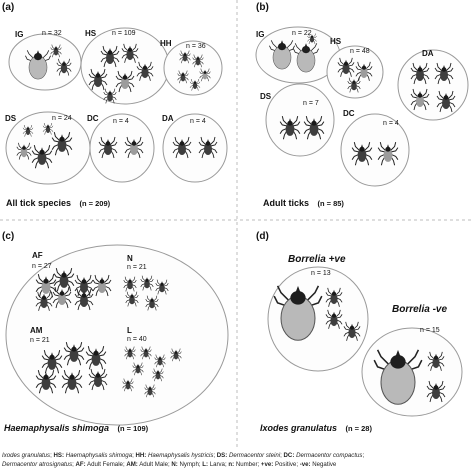 This screenshot has height=474, width=474. I want to click on group-code-b-dc: DC, so click(349, 113).